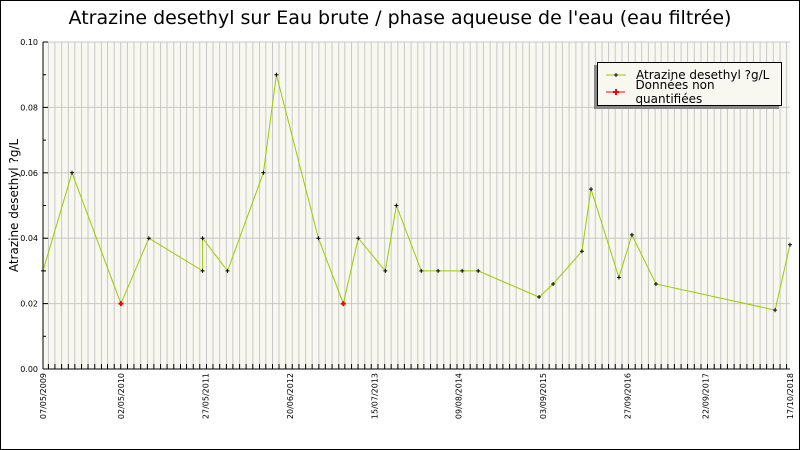 The width and height of the screenshot is (800, 450). What do you see at coordinates (459, 396) in the screenshot?
I see `x-tick-label: 09/08/2014` at bounding box center [459, 396].